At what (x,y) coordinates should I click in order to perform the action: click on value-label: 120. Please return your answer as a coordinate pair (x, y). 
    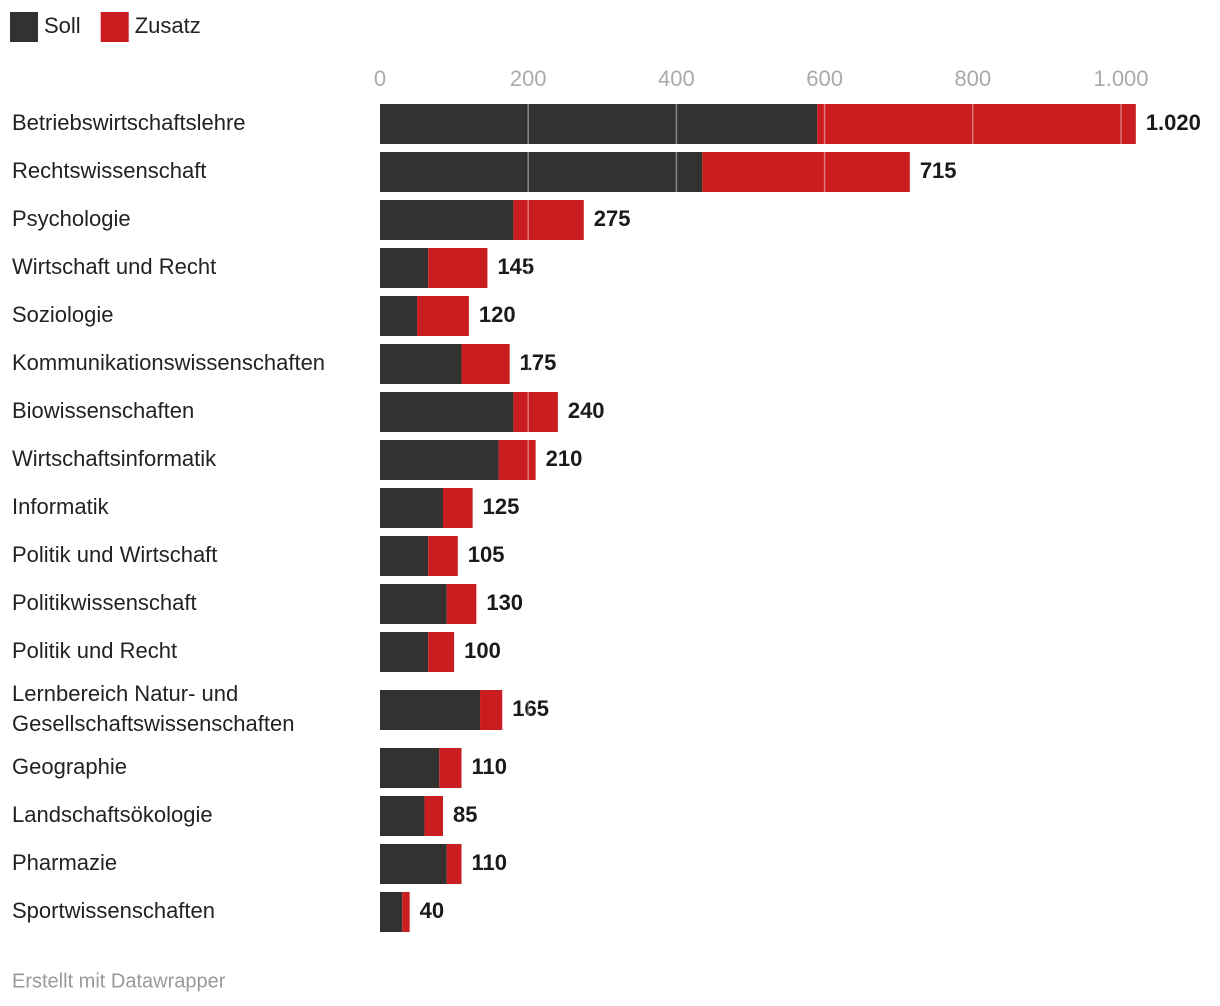
    Looking at the image, I should click on (497, 314).